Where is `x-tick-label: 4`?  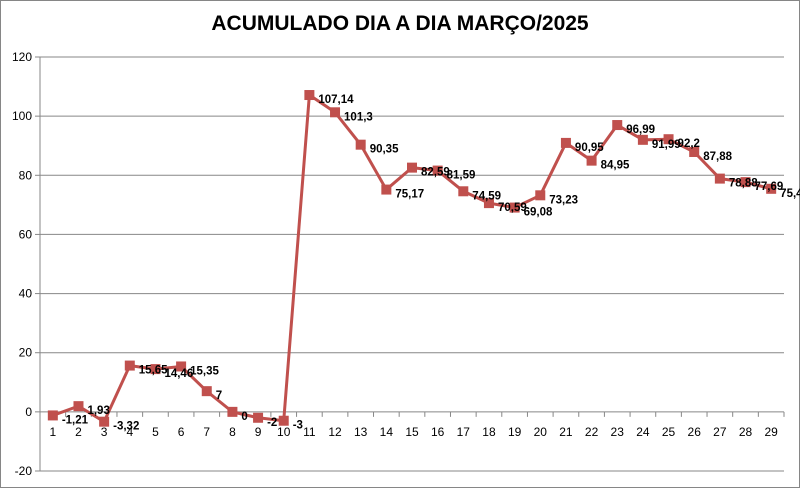
x-tick-label: 4 is located at coordinates (129, 432).